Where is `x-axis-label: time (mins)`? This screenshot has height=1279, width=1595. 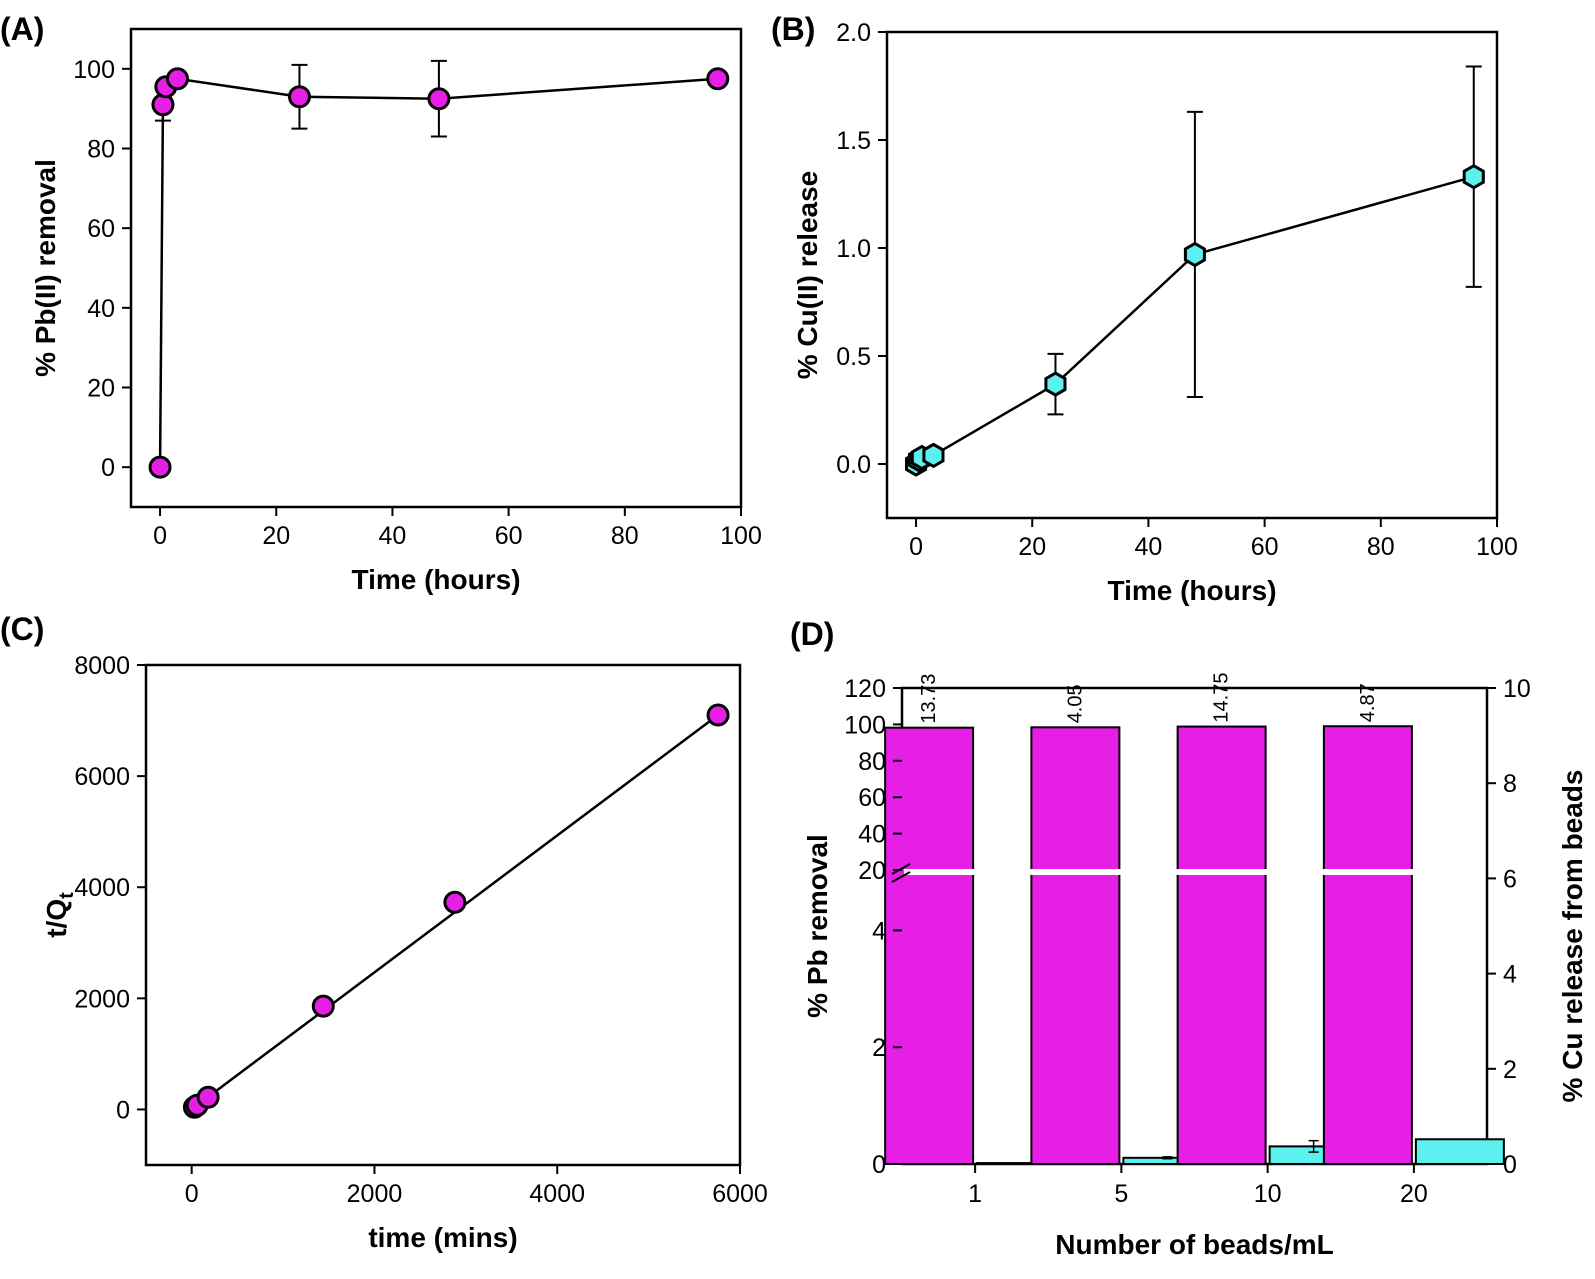 x-axis-label: time (mins) is located at coordinates (442, 1237).